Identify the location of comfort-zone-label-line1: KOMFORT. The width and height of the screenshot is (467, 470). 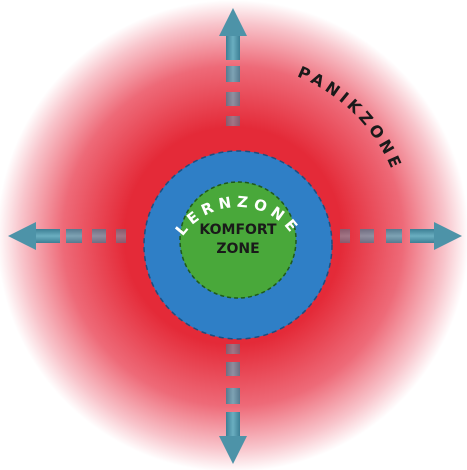
(238, 230).